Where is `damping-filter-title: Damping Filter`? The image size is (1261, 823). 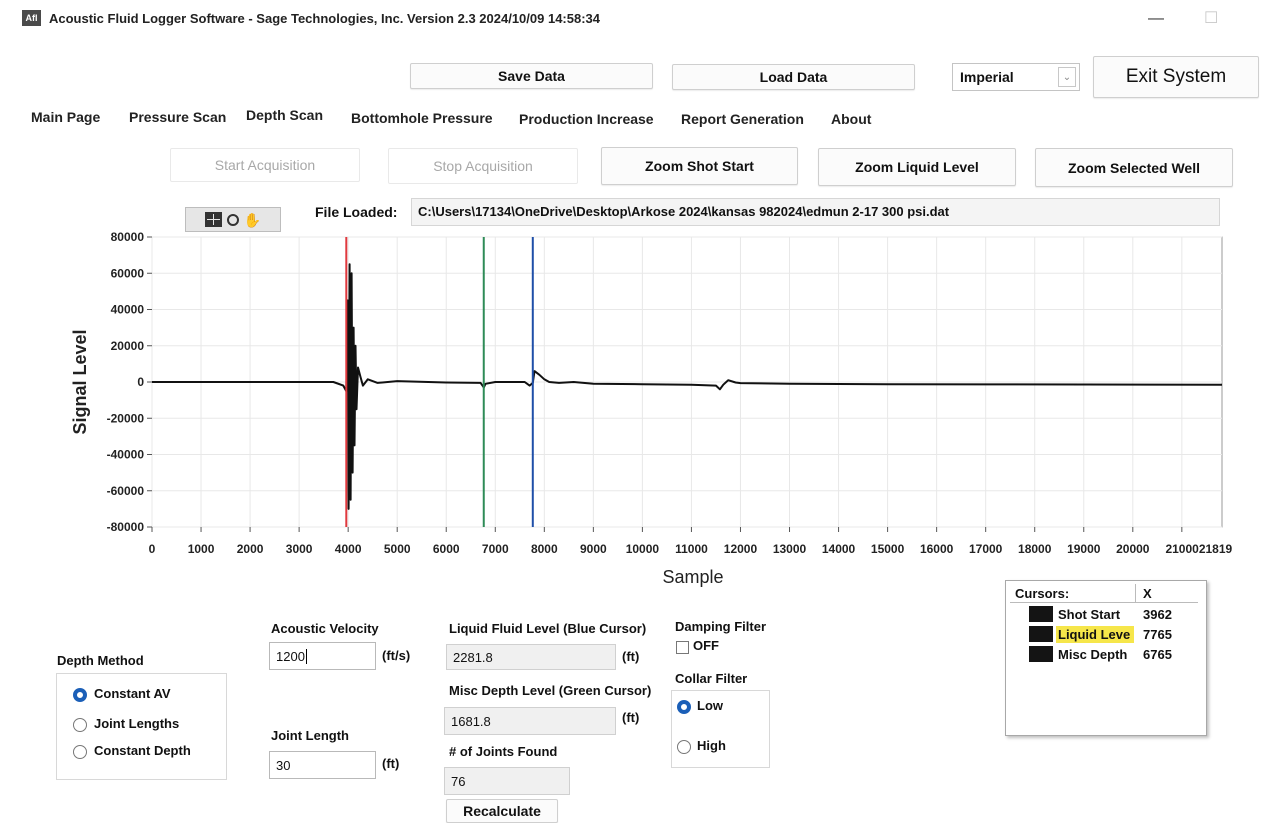 damping-filter-title: Damping Filter is located at coordinates (721, 626).